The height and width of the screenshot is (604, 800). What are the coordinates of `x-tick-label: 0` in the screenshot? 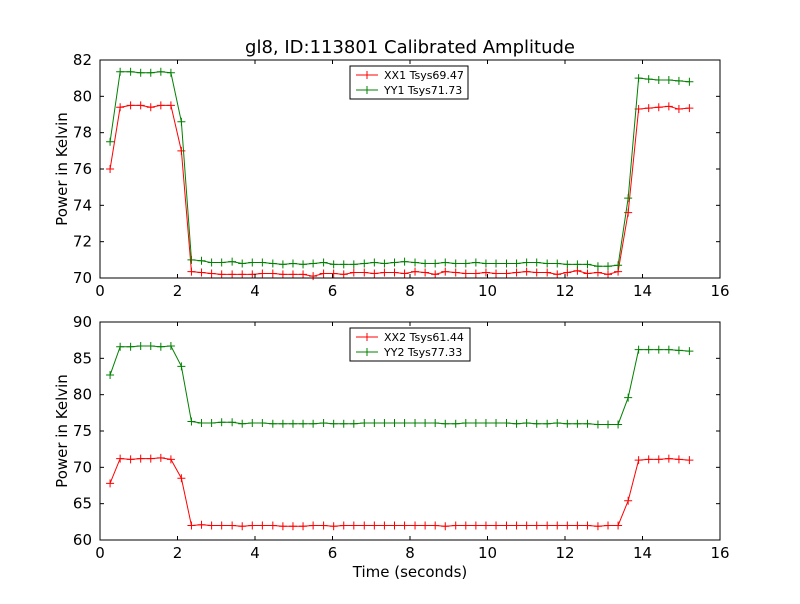 It's located at (100, 553).